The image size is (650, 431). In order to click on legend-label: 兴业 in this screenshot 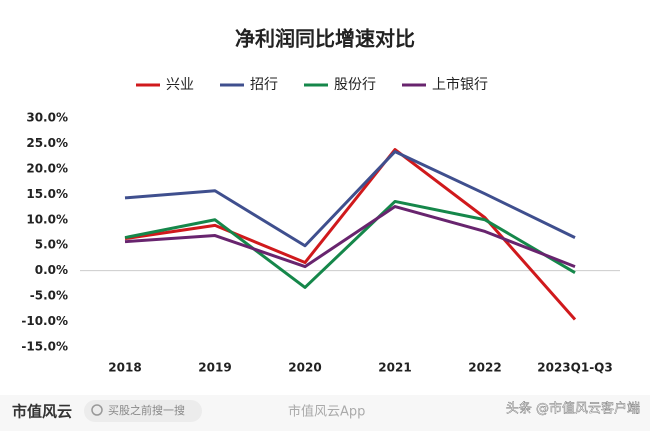, I will do `click(180, 85)`.